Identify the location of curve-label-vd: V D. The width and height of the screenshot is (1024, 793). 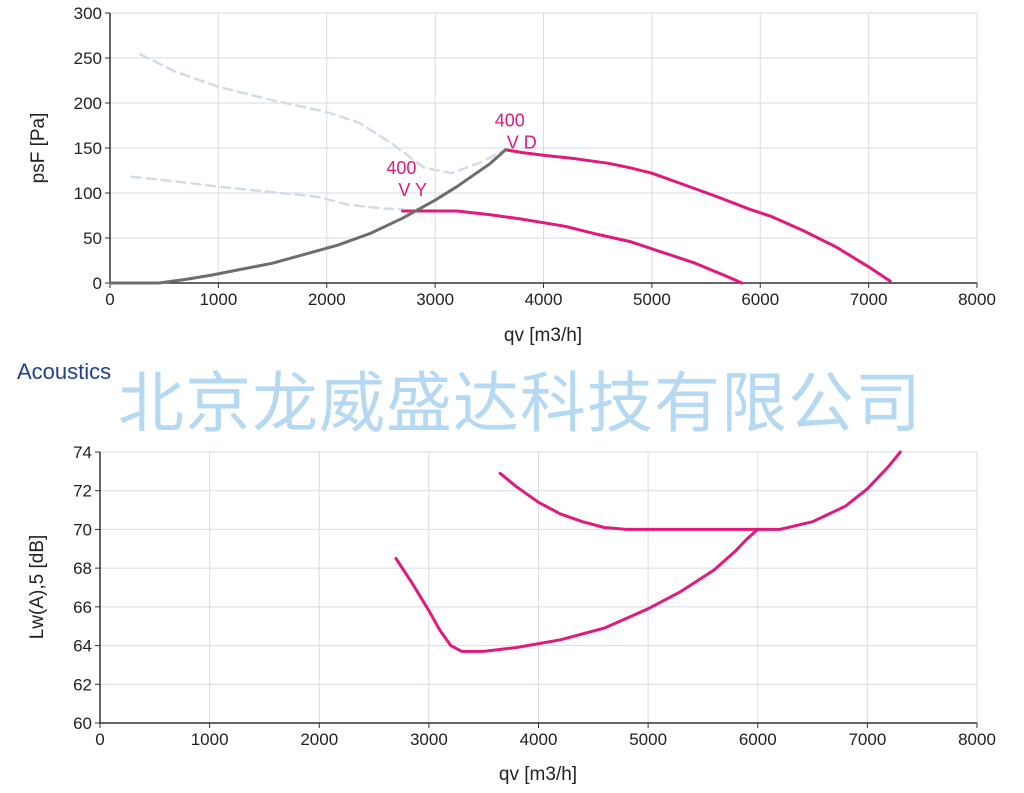
(522, 142).